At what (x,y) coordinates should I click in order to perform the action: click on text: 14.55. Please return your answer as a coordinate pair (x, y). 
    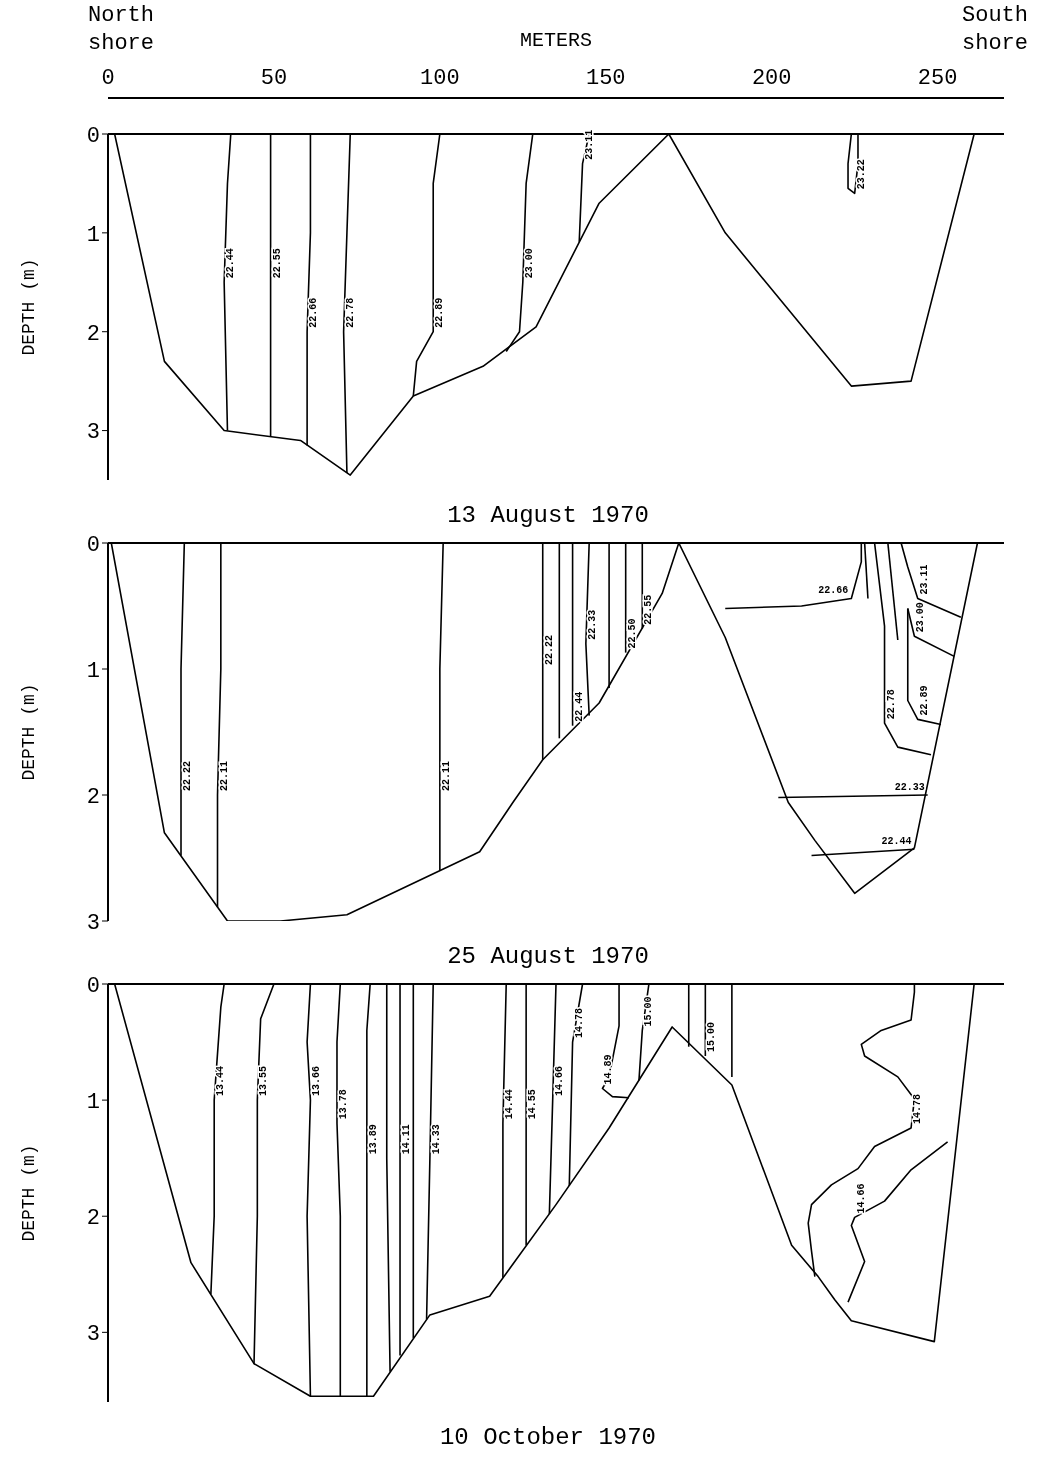
    Looking at the image, I should click on (533, 1104).